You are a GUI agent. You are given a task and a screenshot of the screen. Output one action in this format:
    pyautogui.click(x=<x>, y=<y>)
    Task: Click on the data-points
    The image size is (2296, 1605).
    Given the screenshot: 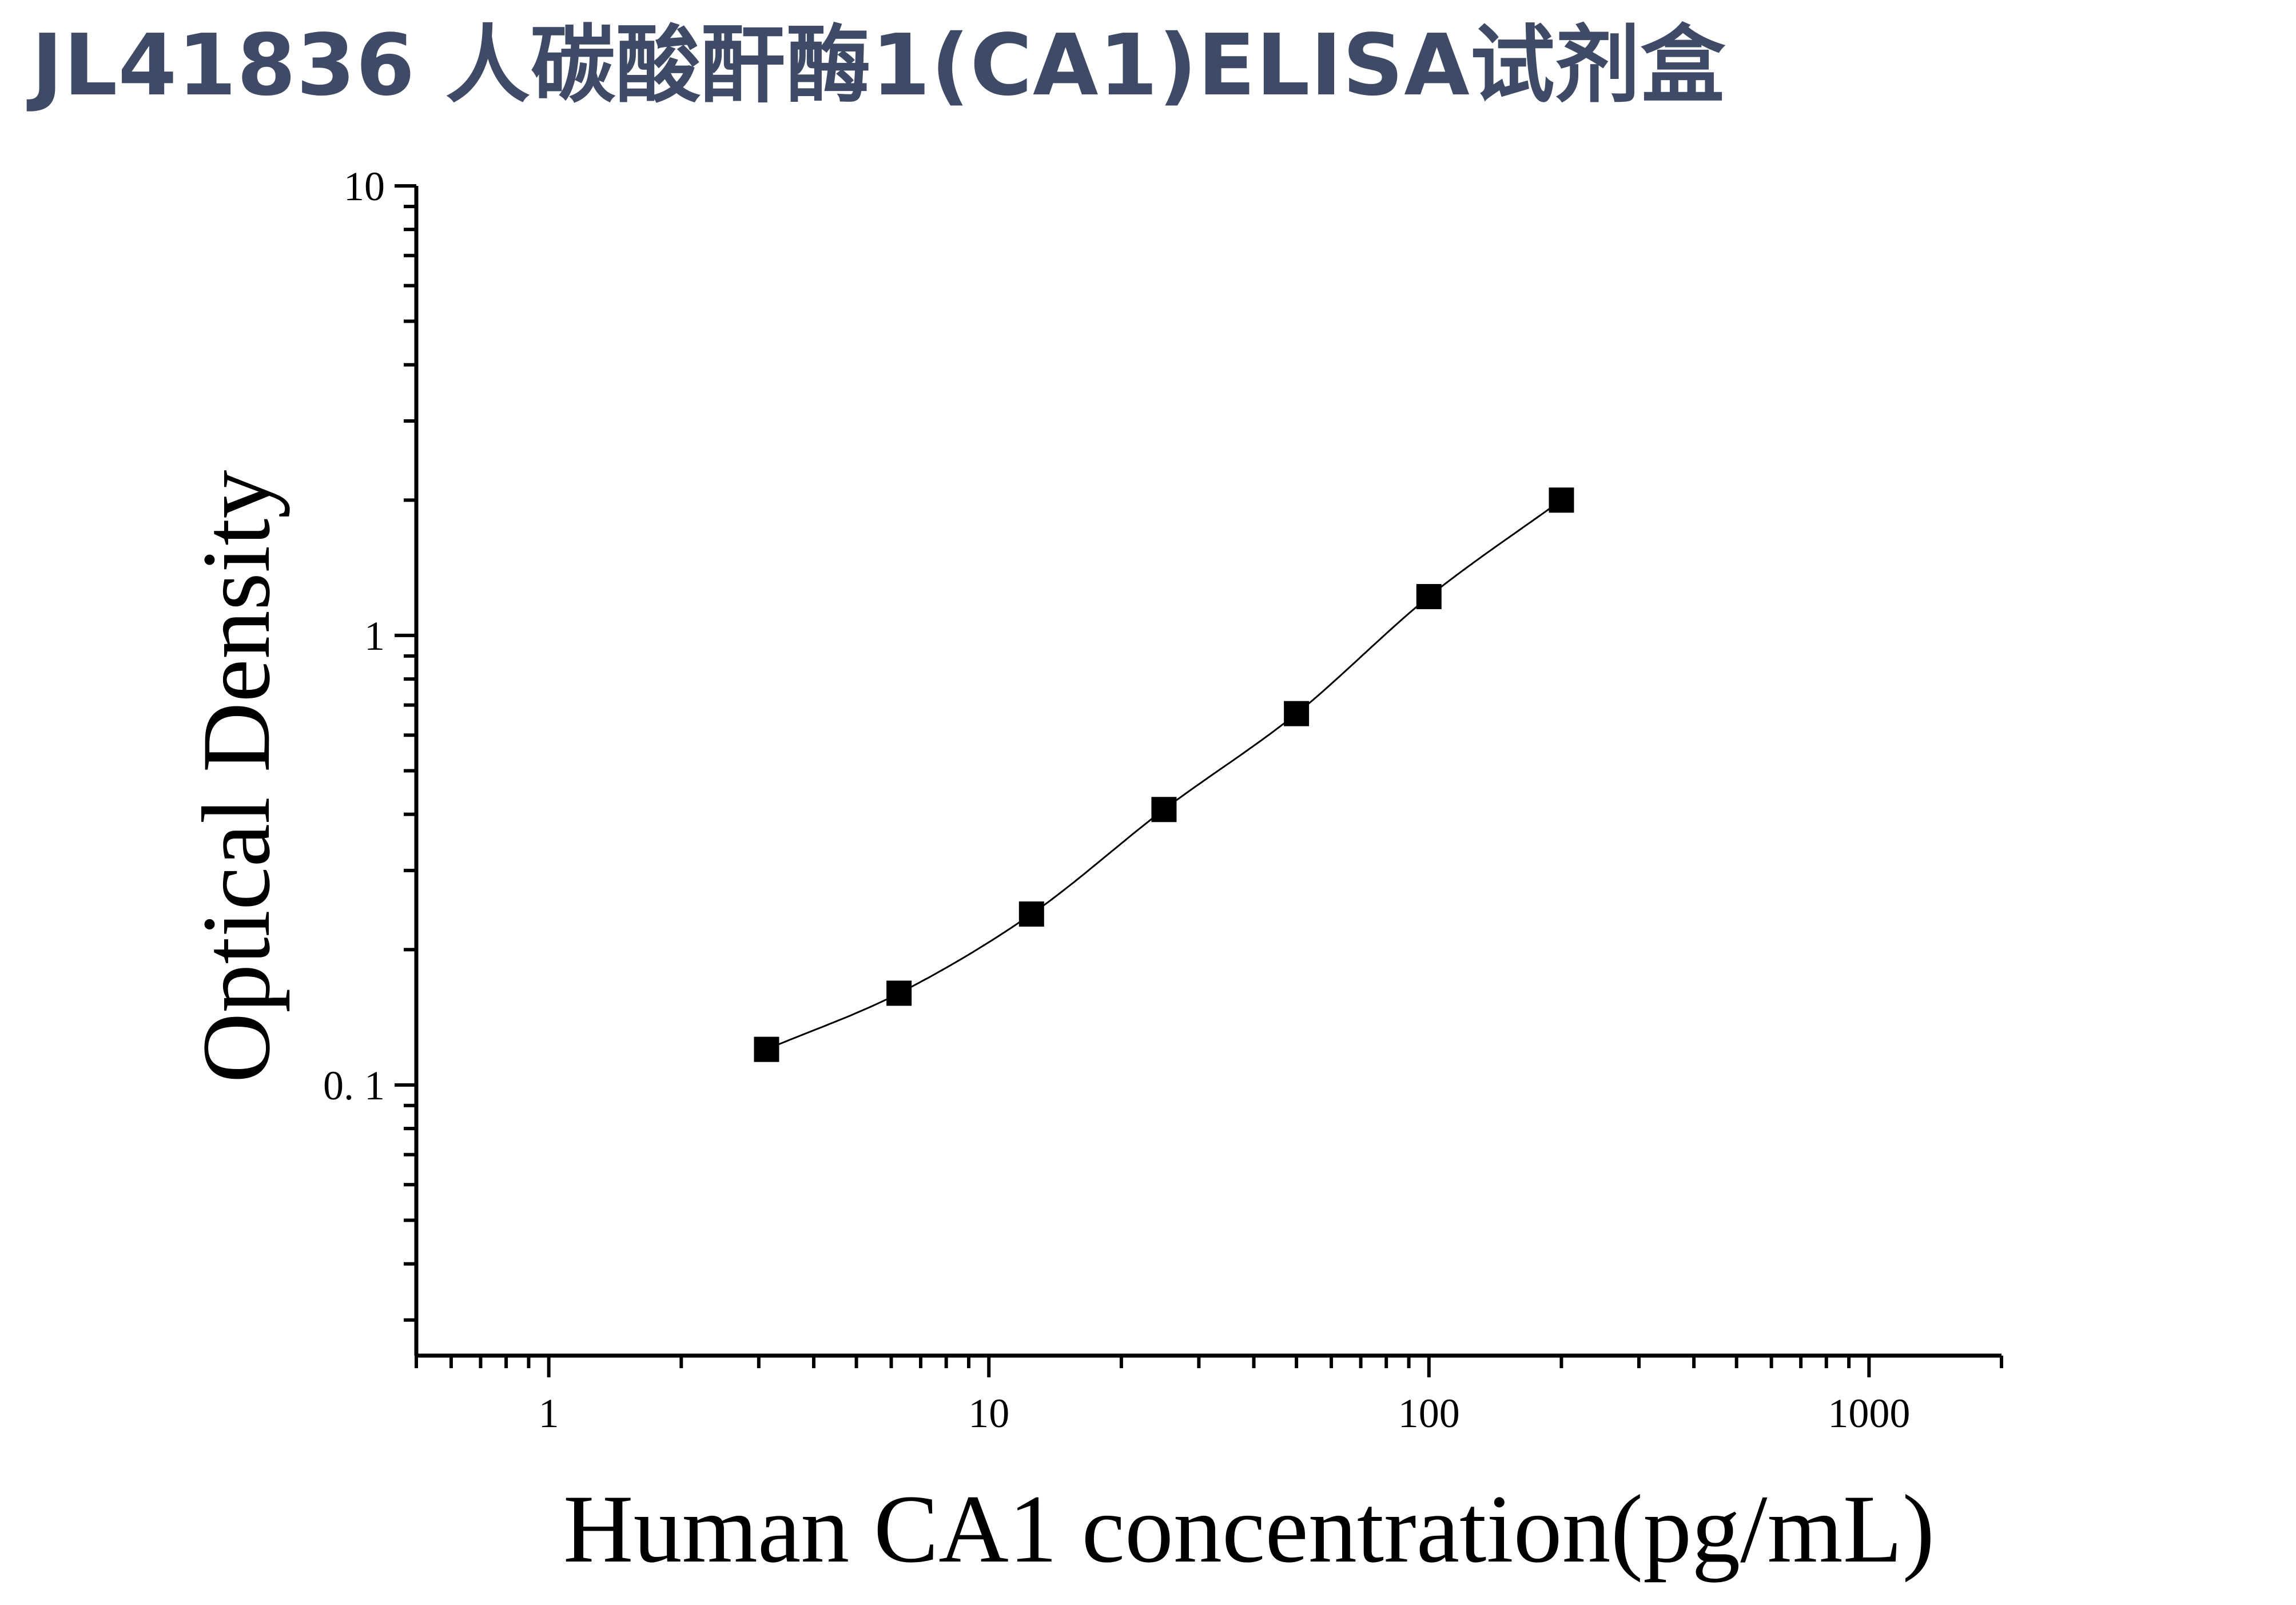 What is the action you would take?
    pyautogui.click(x=1164, y=774)
    